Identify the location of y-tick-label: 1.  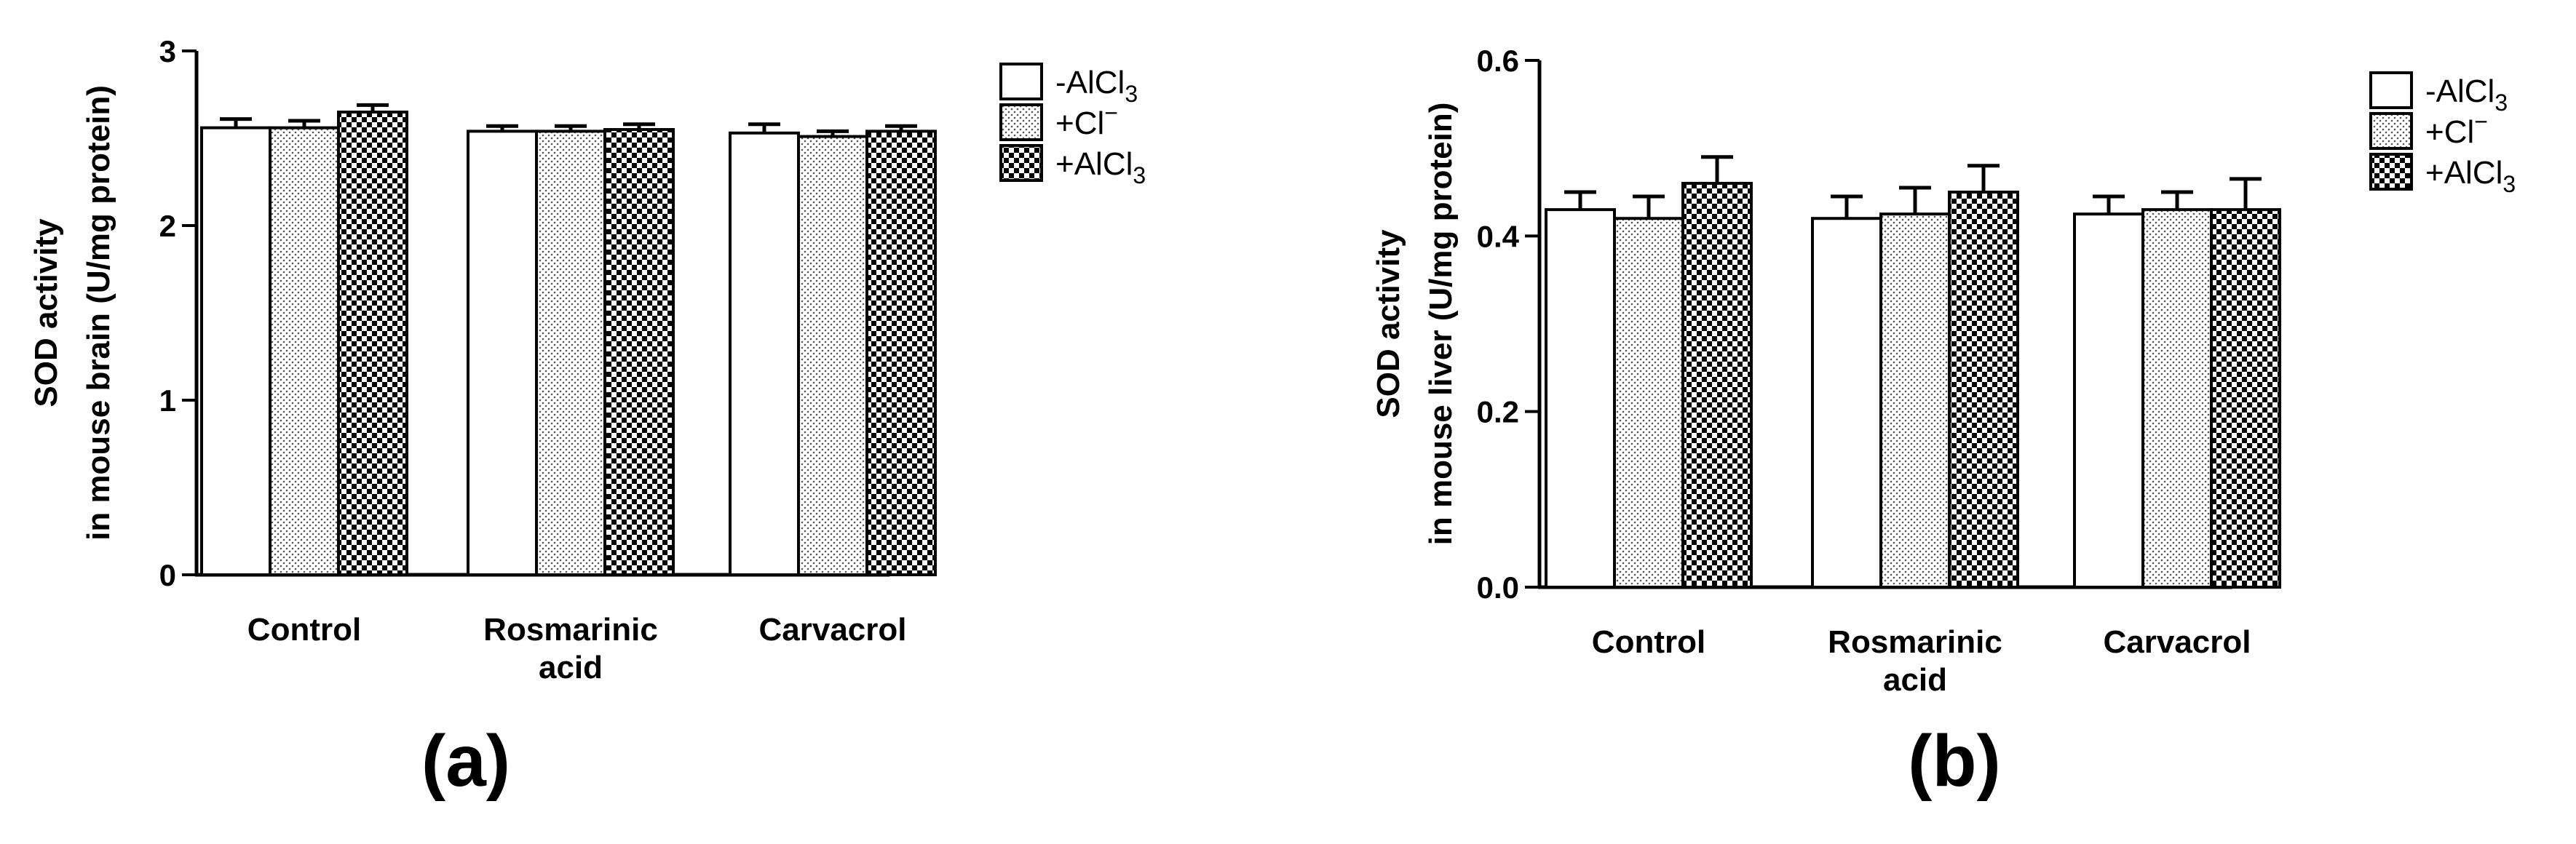
(167, 400).